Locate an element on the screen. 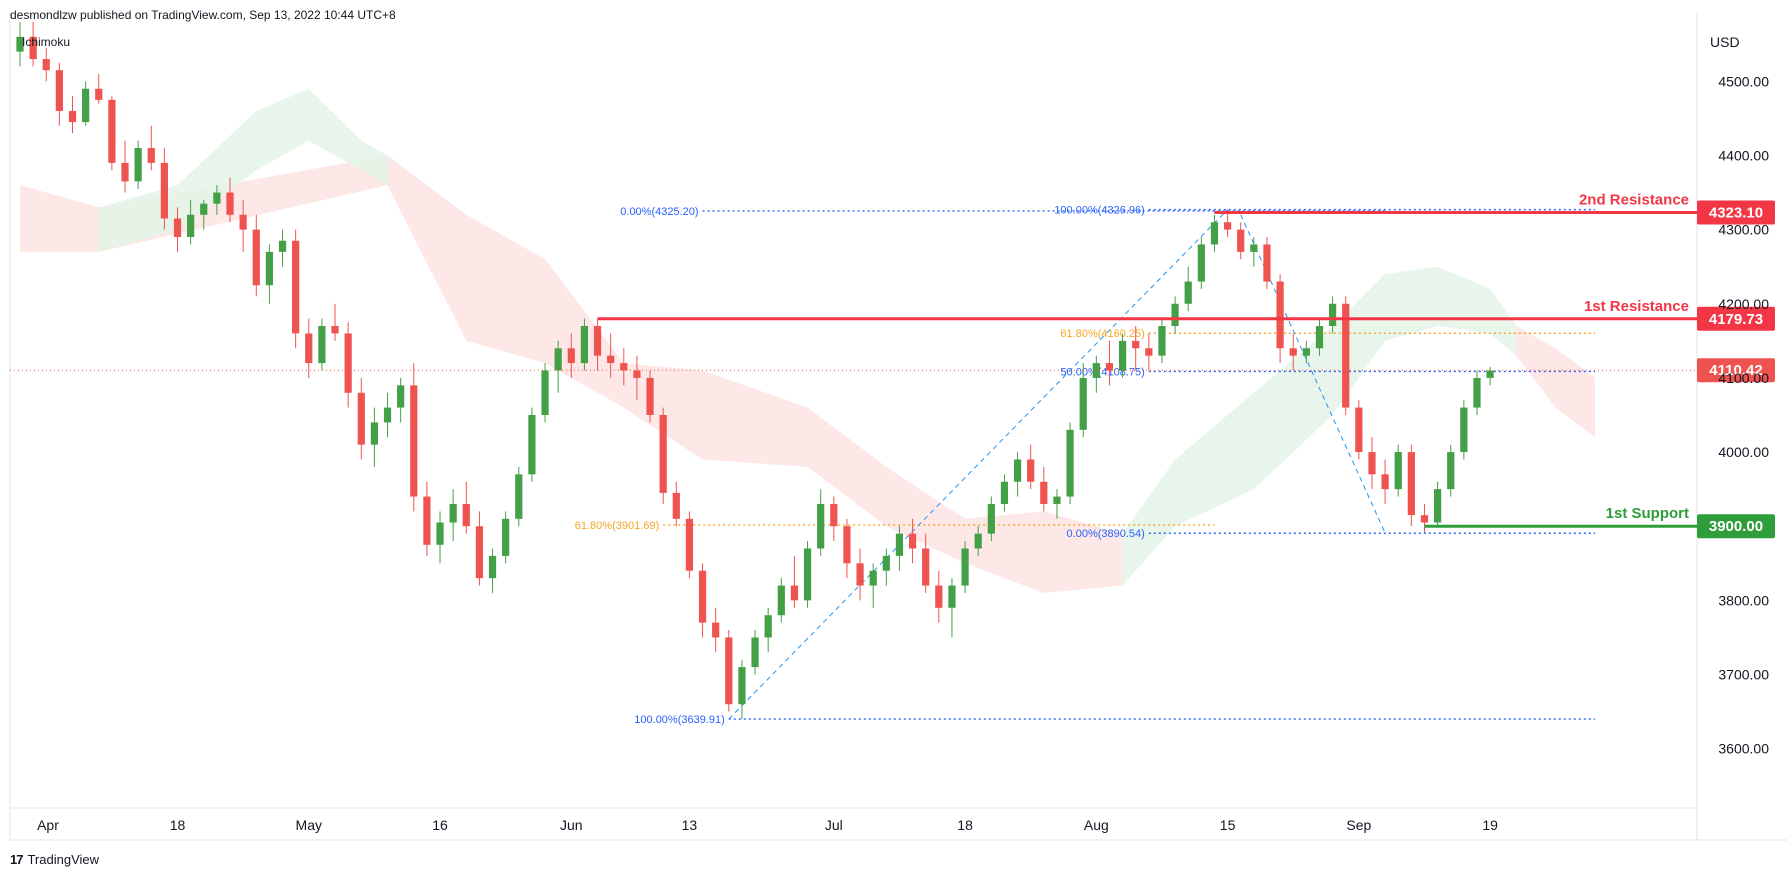  last-price-text: 4110.42 is located at coordinates (1735, 370).